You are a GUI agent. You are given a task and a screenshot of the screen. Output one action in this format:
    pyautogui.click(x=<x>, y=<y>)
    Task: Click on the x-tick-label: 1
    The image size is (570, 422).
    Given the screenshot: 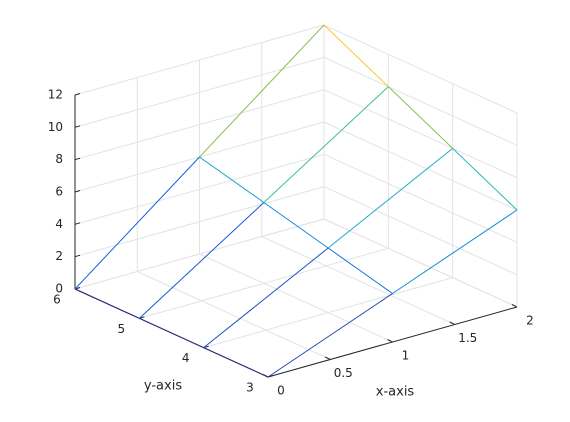 What is the action you would take?
    pyautogui.click(x=406, y=356)
    